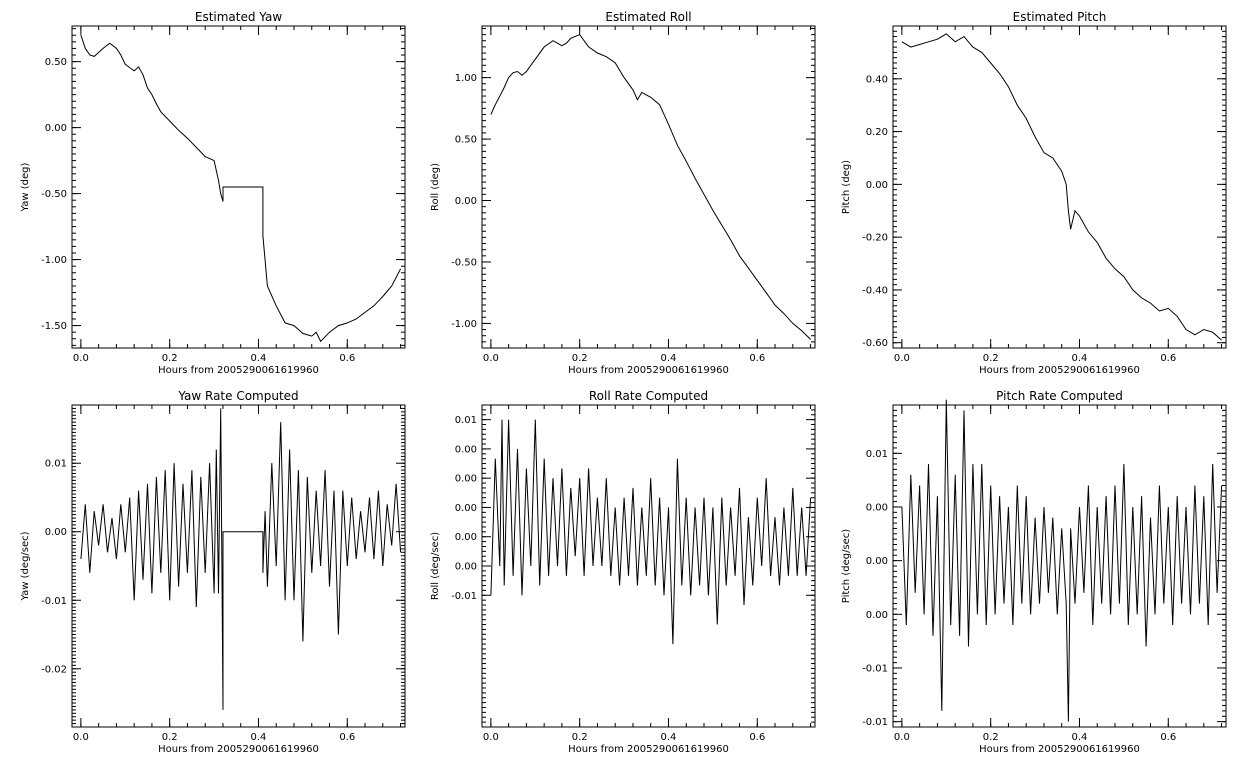 The image size is (1250, 775). I want to click on y-tick-label: -0.40, so click(875, 290).